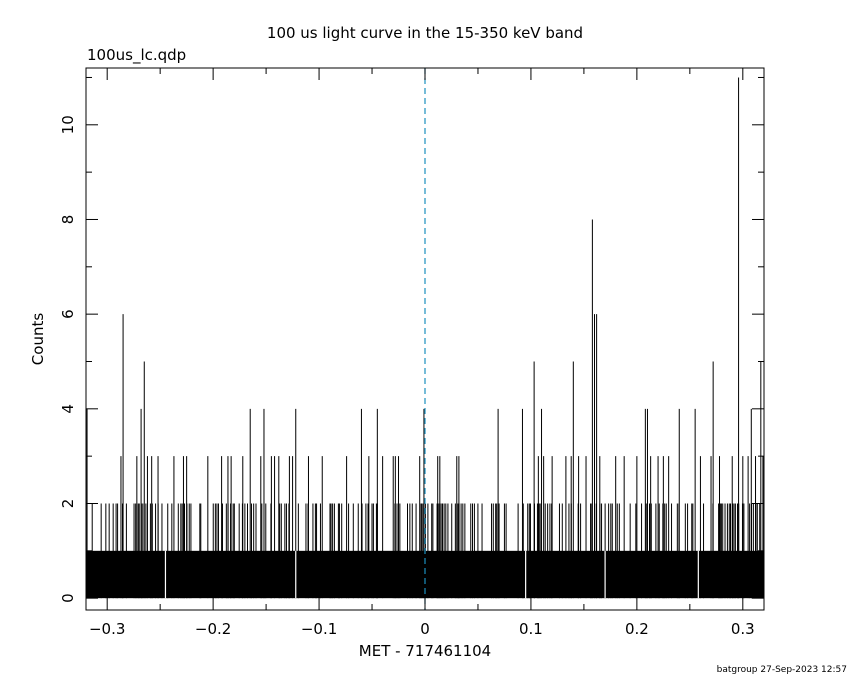 This screenshot has height=680, width=850. Describe the element at coordinates (637, 629) in the screenshot. I see `x-tick-label: 0.2` at that location.